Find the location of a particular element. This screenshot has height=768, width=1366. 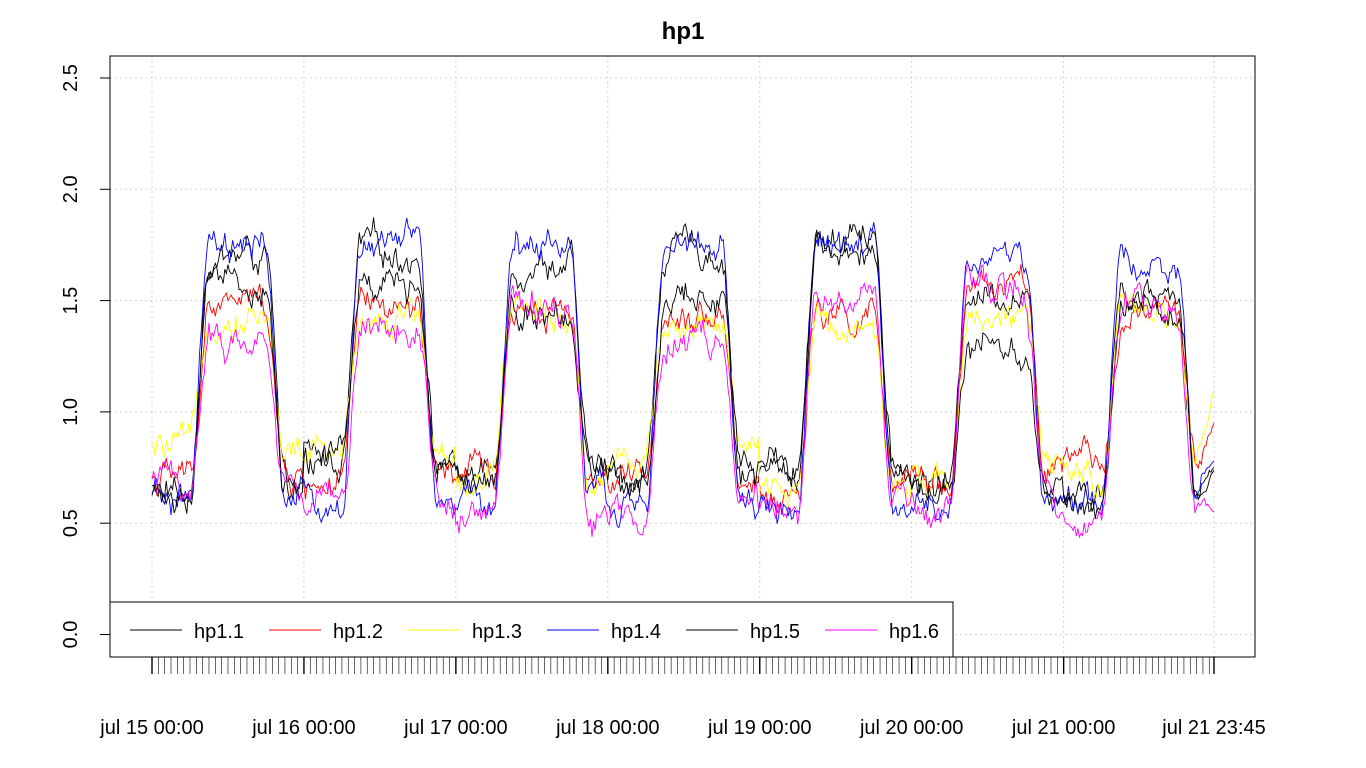

y-tick-label: 0.5 is located at coordinates (71, 523).